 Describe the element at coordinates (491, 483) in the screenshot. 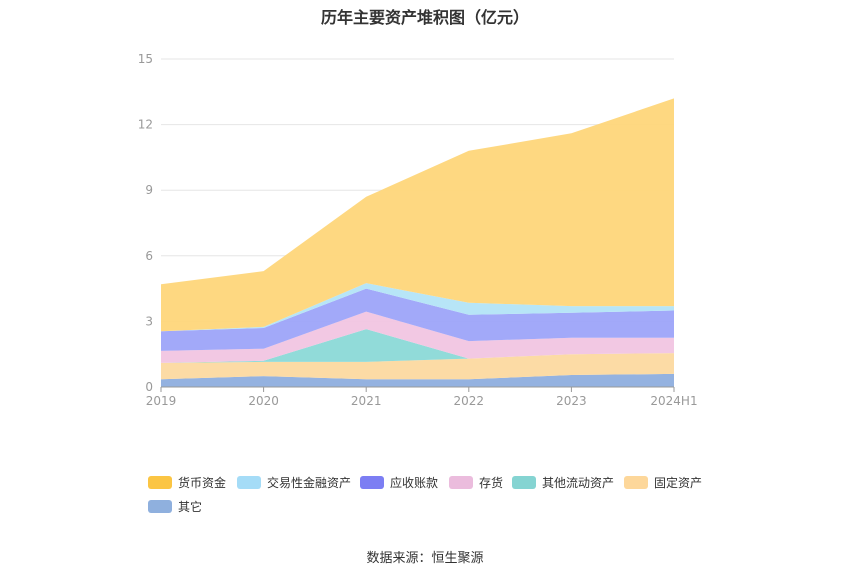

I see `legend-label: 存货` at that location.